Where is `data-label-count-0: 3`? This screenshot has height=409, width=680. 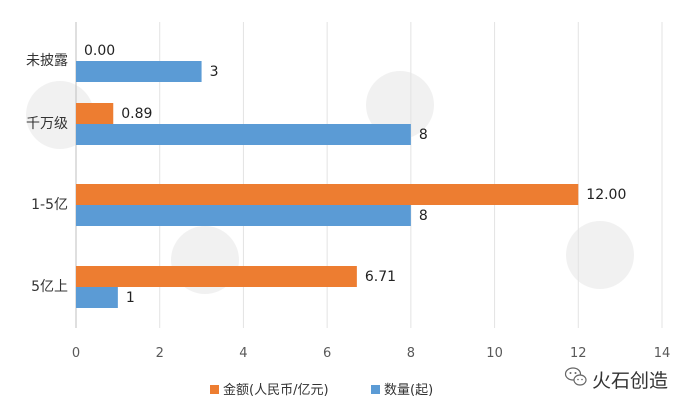 data-label-count-0: 3 is located at coordinates (214, 72).